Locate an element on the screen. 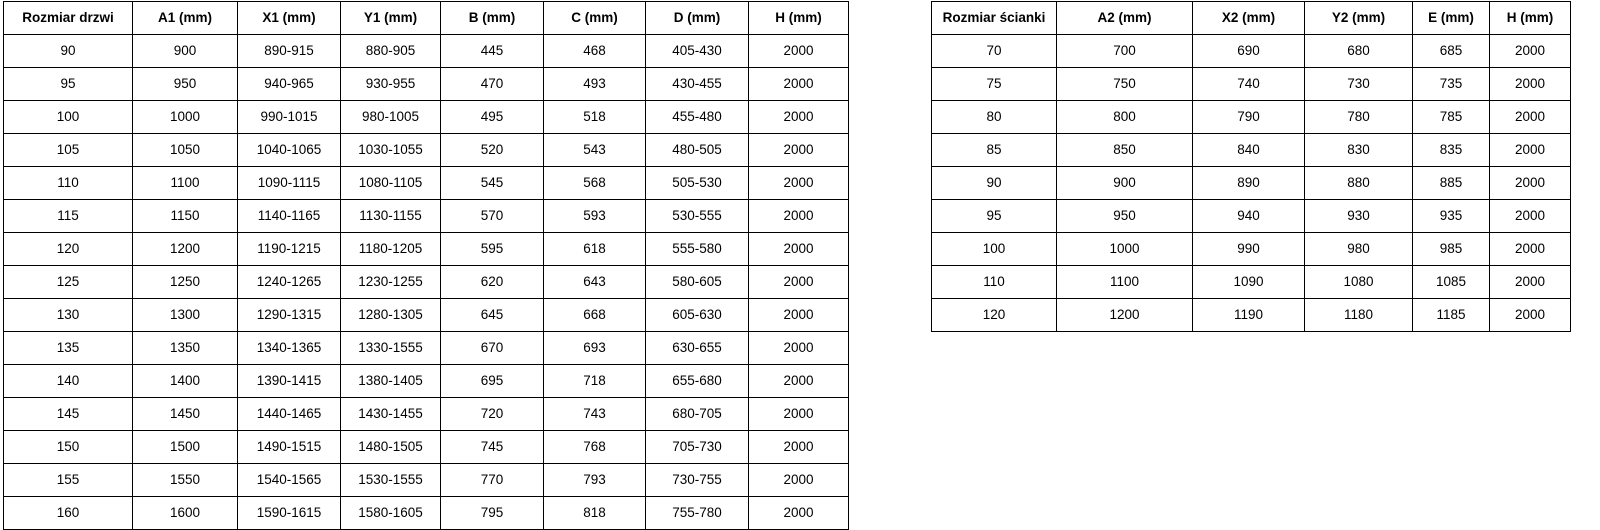  table-row: 75 750 740 730 735 2000 is located at coordinates (1251, 84).